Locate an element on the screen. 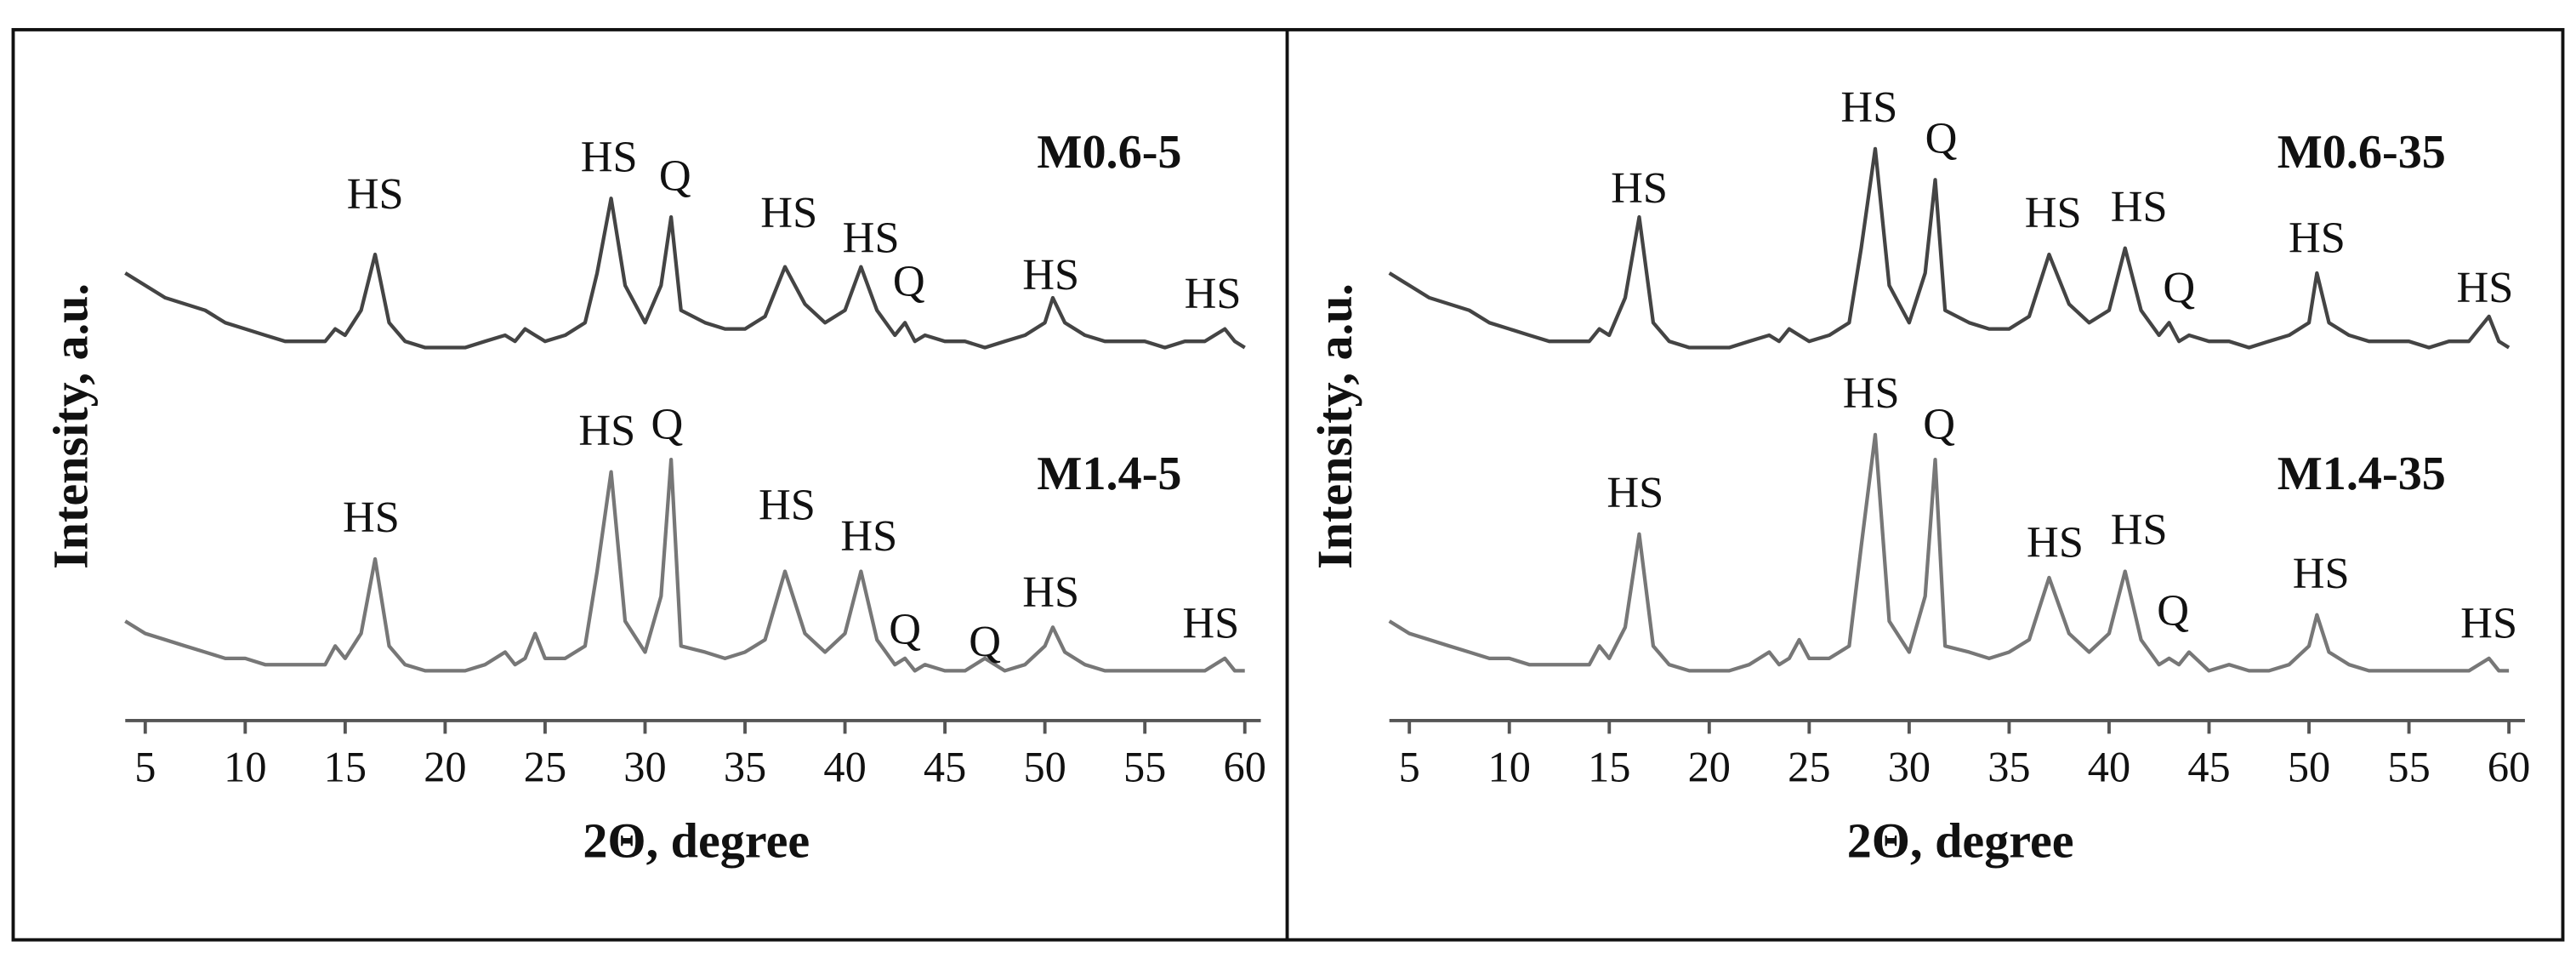 The width and height of the screenshot is (2576, 958). series-name: M1.4-5 is located at coordinates (1109, 474).